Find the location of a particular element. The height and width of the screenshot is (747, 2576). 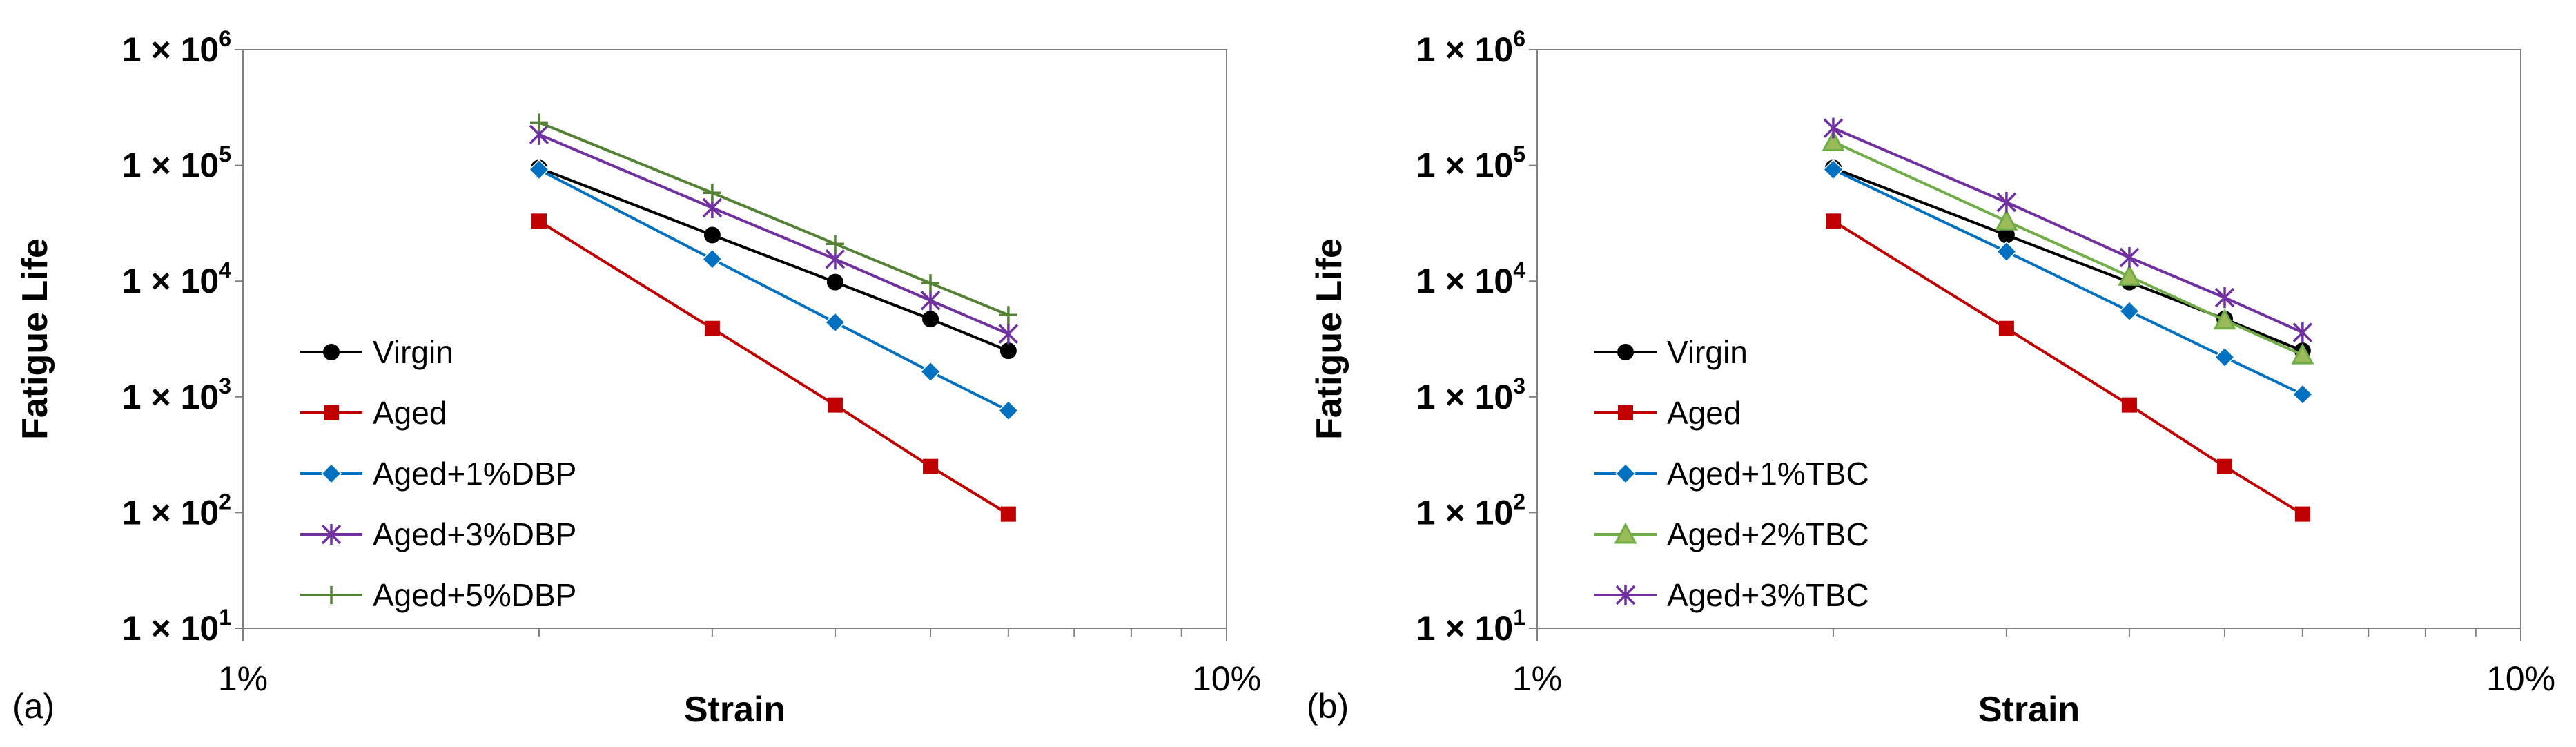

x-tick-label: 10% is located at coordinates (2520, 678).